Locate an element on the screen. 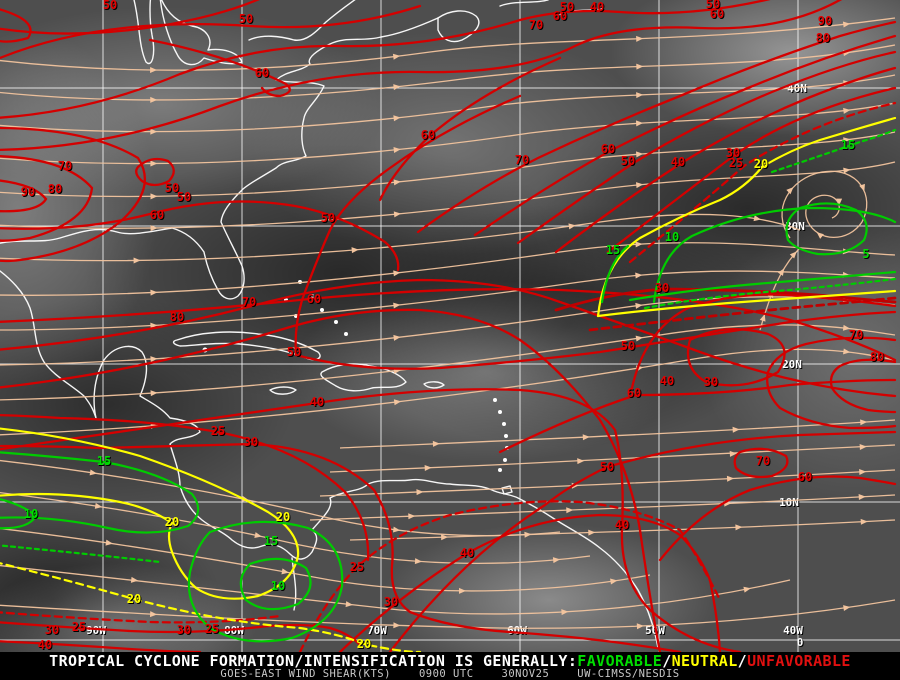  contour-label: 90 is located at coordinates (28, 192).